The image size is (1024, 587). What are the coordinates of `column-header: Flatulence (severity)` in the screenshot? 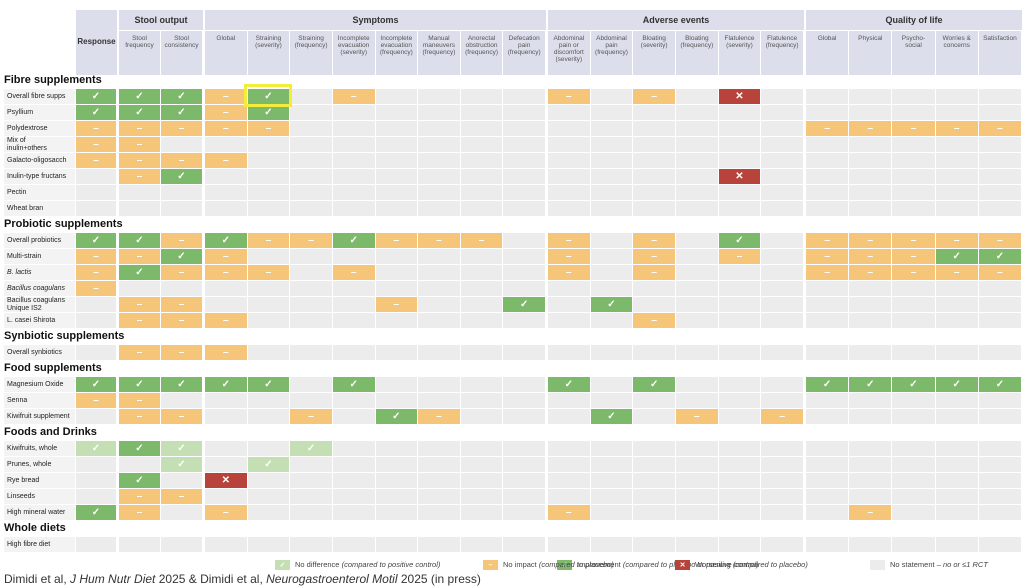 It's located at (739, 53).